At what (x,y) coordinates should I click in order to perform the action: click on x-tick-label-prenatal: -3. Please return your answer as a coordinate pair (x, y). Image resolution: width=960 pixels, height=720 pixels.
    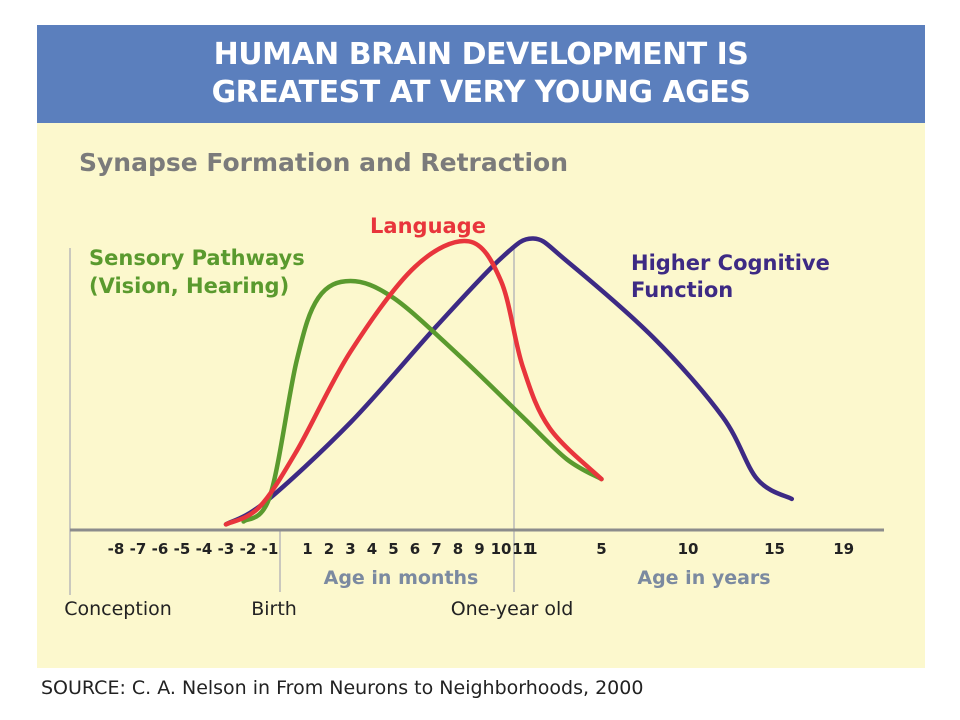
    Looking at the image, I should click on (226, 549).